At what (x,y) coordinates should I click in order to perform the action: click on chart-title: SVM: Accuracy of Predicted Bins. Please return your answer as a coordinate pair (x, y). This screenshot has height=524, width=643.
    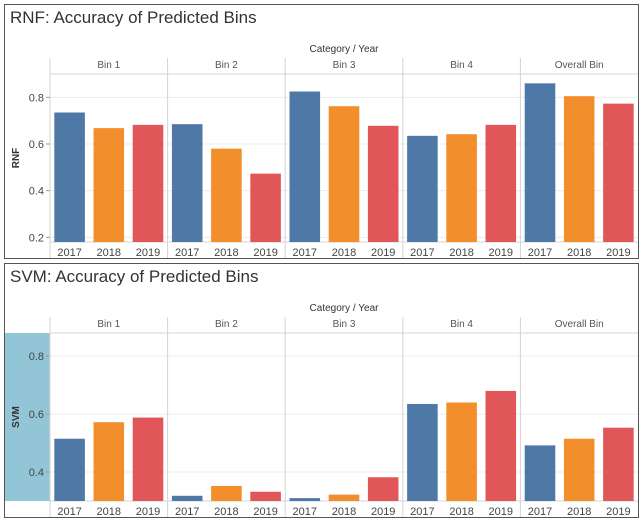
    Looking at the image, I should click on (134, 276).